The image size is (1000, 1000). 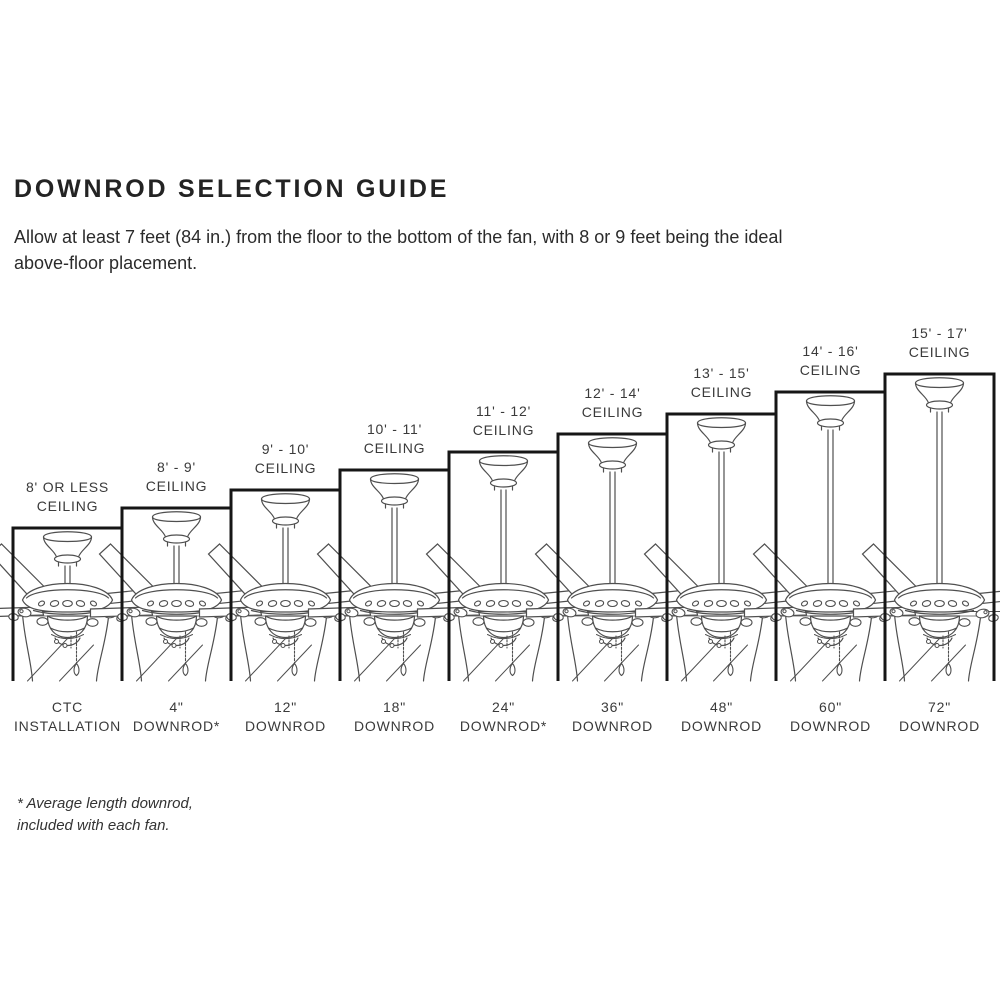 I want to click on downrod-size-label: 60" DOWNROD, so click(x=831, y=717).